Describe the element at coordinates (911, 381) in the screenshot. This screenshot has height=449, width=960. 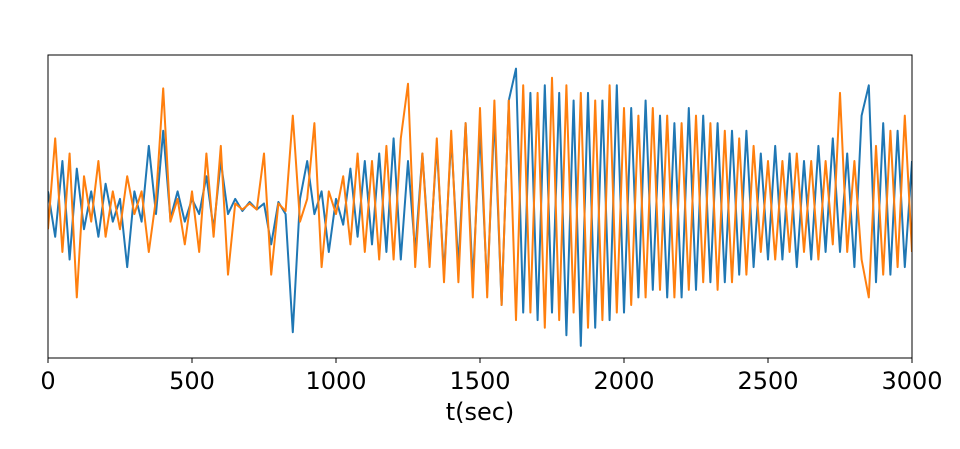
I see `x-tick-label: 3000` at that location.